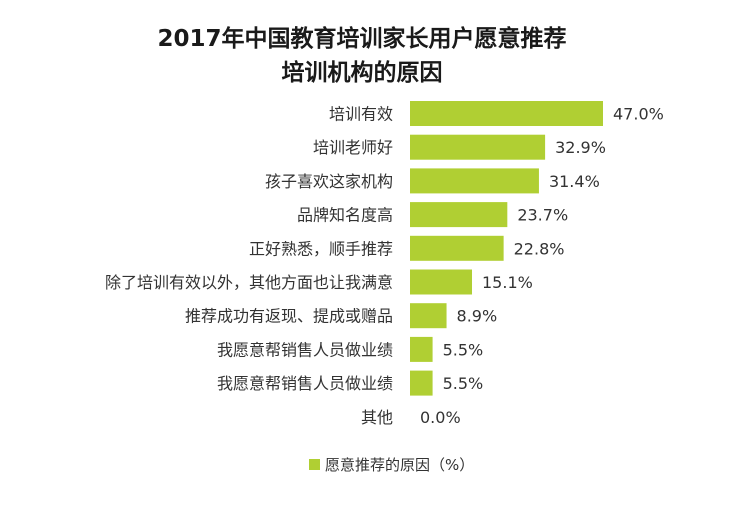 This screenshot has height=507, width=754. Describe the element at coordinates (638, 114) in the screenshot. I see `value-label: 47.0%` at that location.